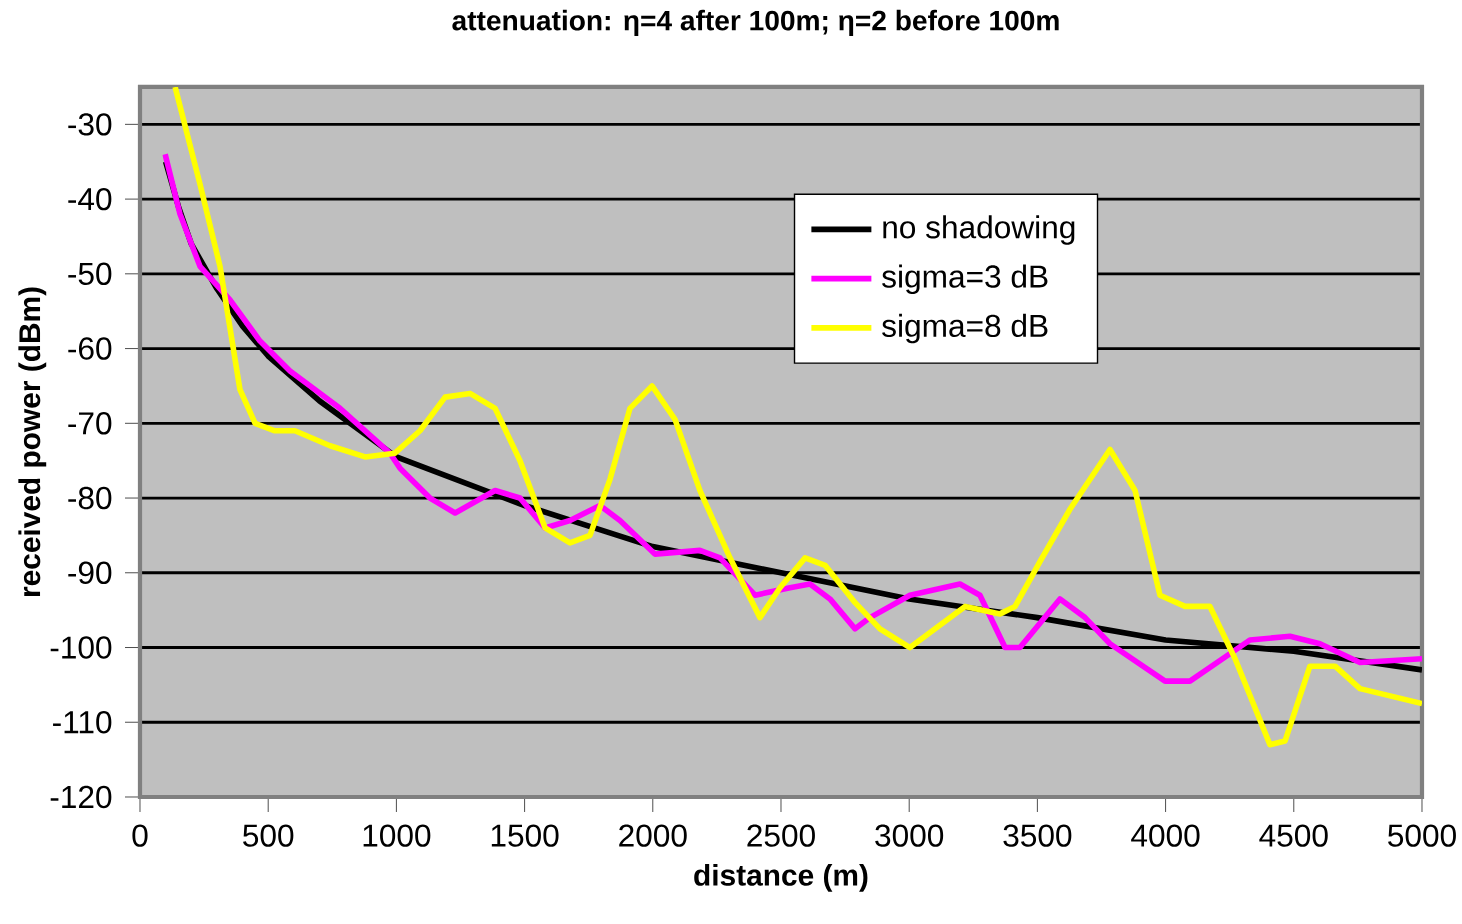  I want to click on legend-label: sigma=8 dB, so click(965, 328).